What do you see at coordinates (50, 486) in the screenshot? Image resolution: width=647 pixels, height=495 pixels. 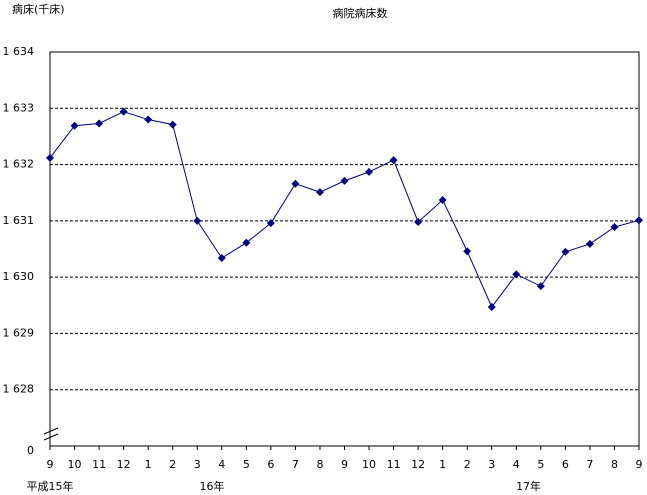 I see `year-label: 平成15年` at bounding box center [50, 486].